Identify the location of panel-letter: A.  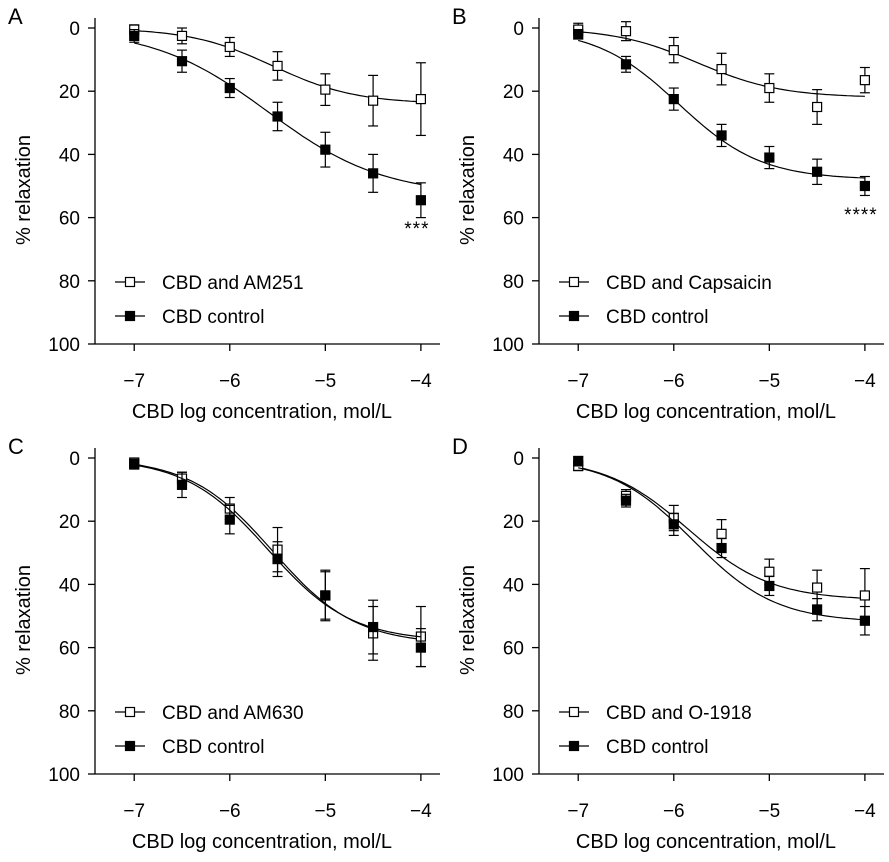
(15, 16).